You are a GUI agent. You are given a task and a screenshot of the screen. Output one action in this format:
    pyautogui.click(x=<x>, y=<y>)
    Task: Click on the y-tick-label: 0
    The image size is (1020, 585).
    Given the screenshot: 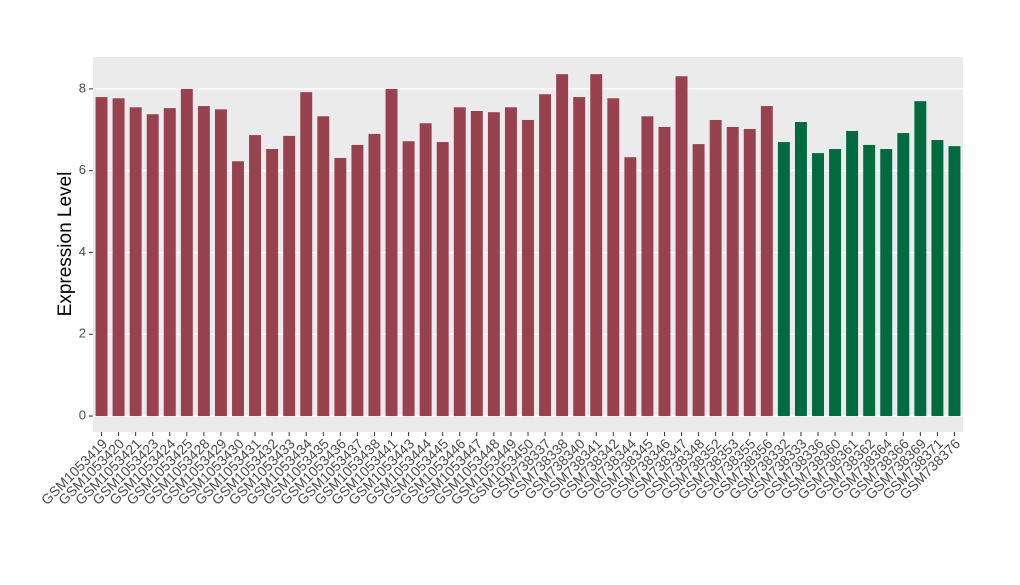 What is the action you would take?
    pyautogui.click(x=82, y=414)
    